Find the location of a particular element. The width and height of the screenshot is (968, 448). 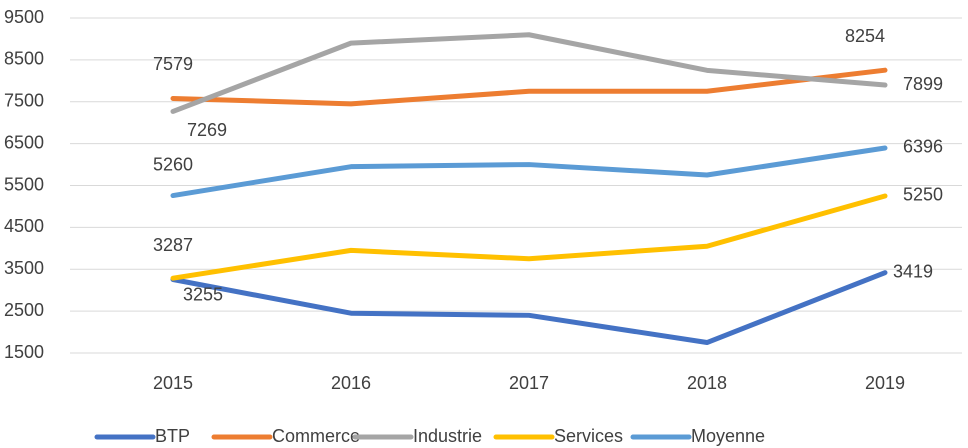

data-label: 3419 is located at coordinates (913, 271).